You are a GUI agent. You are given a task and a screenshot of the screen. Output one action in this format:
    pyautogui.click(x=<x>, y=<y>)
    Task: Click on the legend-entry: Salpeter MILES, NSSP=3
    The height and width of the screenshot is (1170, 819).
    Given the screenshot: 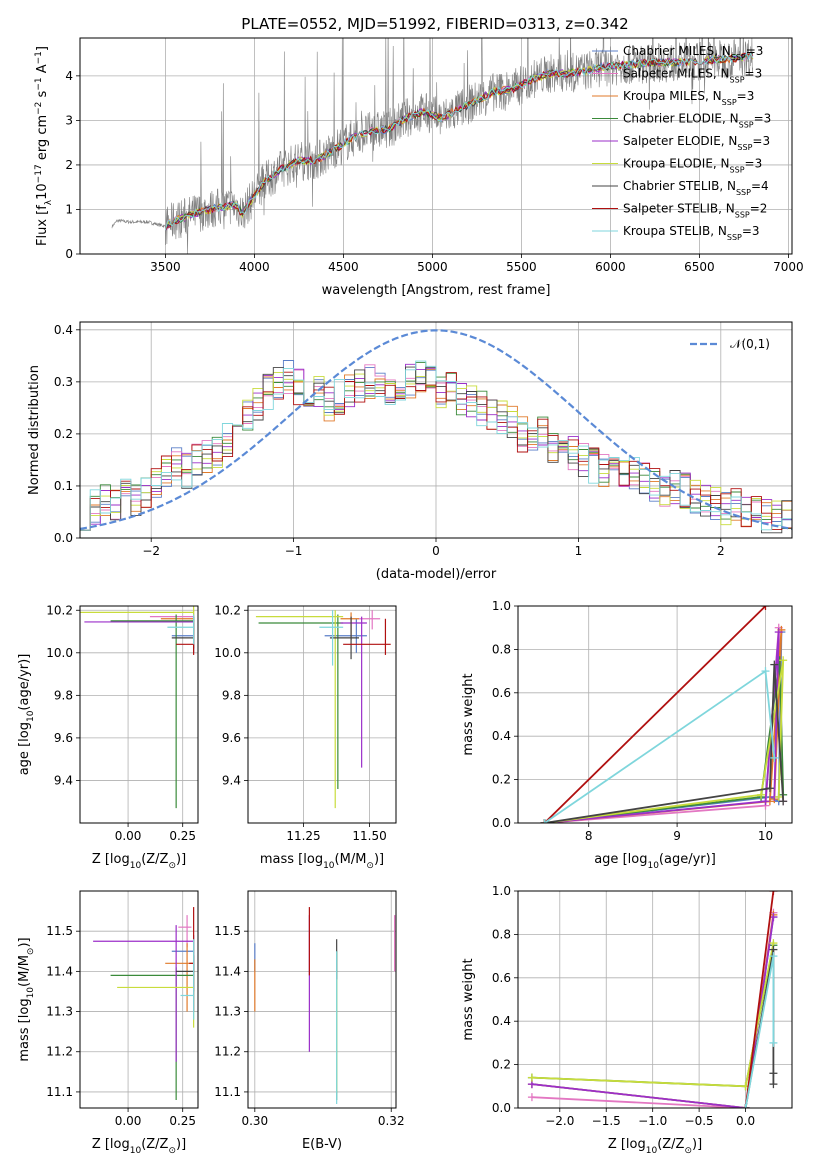 What is the action you would take?
    pyautogui.click(x=692, y=76)
    